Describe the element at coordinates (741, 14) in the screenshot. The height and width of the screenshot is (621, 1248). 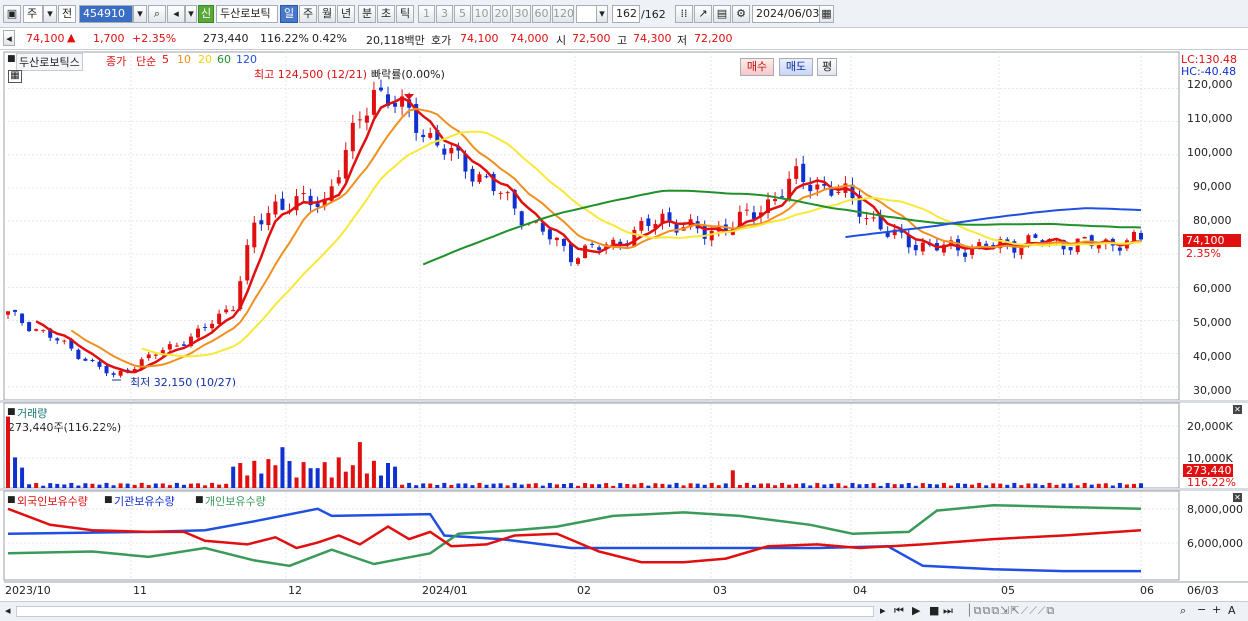
I see `gear-icon: ⚙` at that location.